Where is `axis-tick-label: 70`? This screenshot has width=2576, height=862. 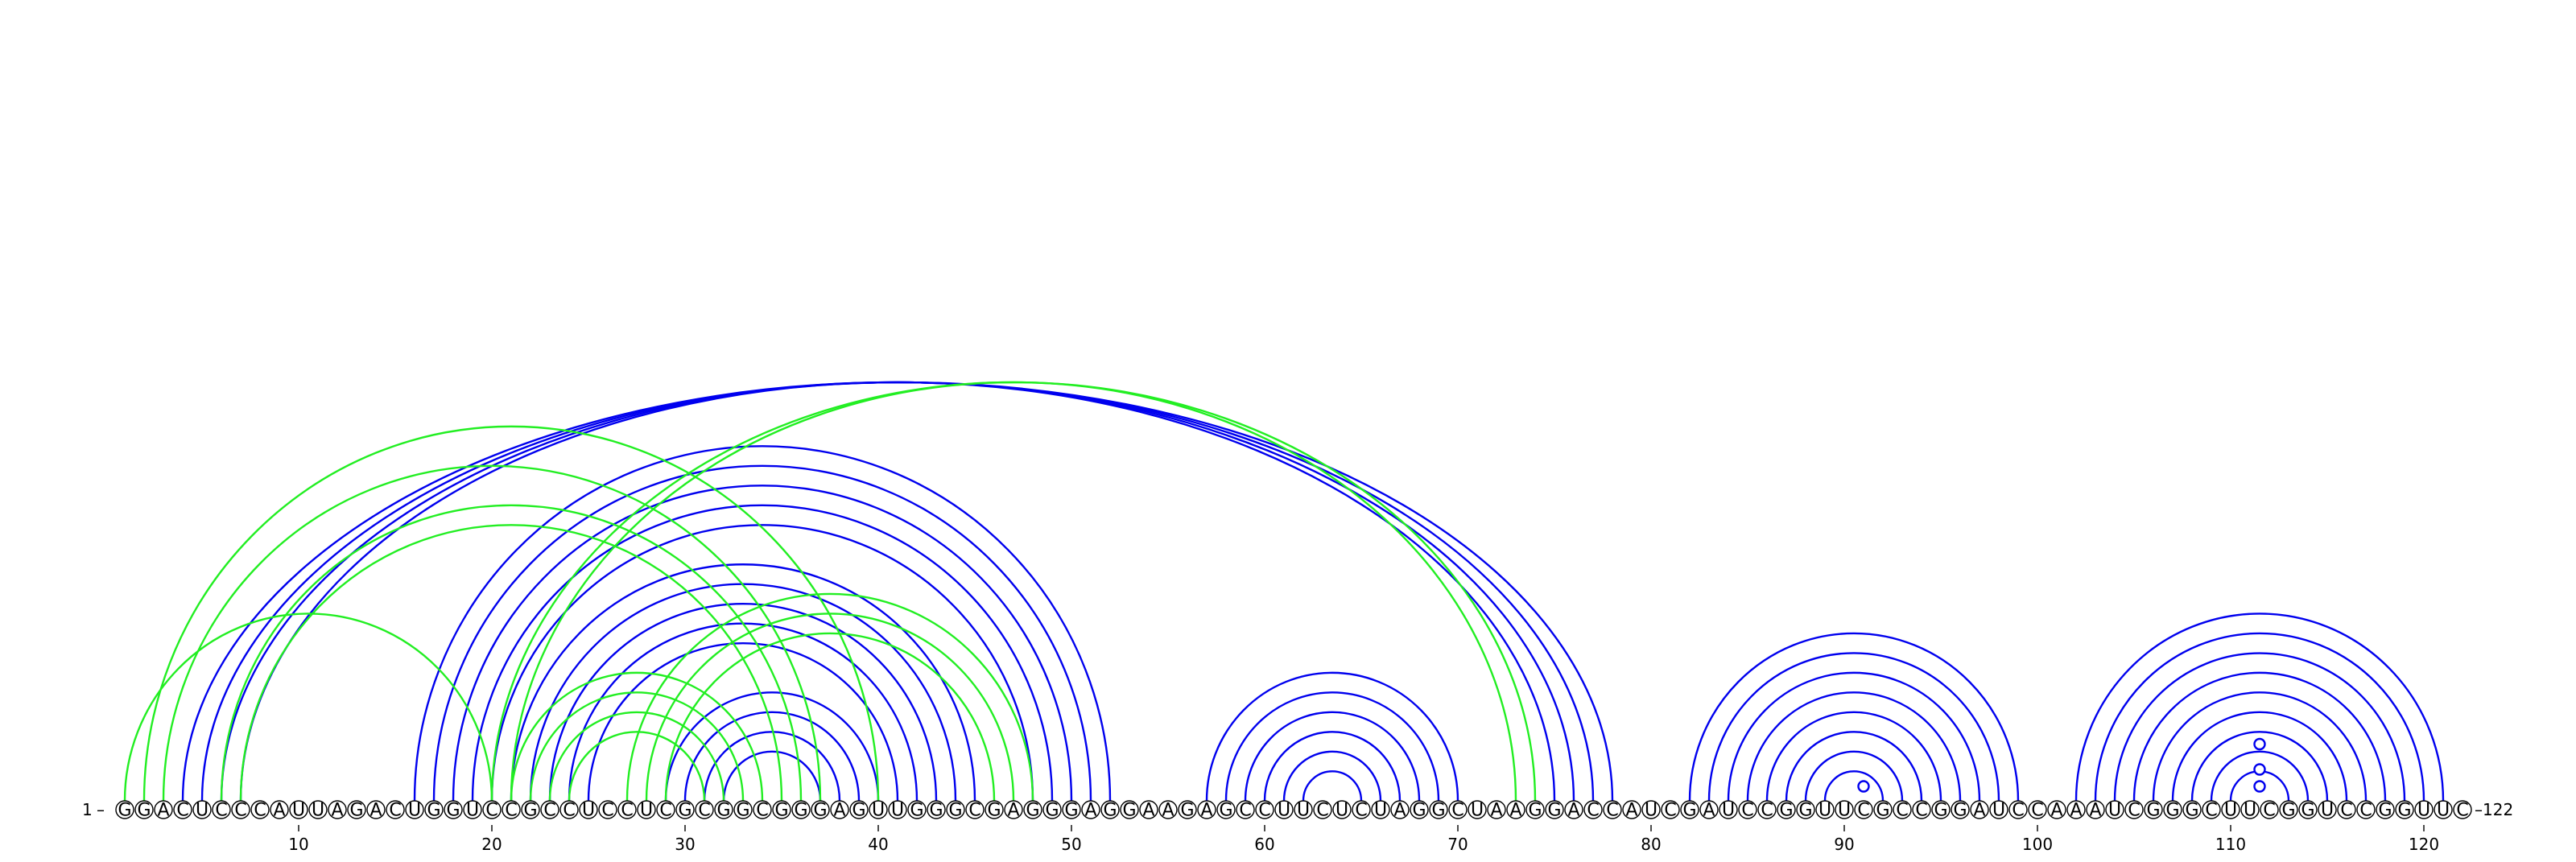
axis-tick-label: 70 is located at coordinates (1457, 844).